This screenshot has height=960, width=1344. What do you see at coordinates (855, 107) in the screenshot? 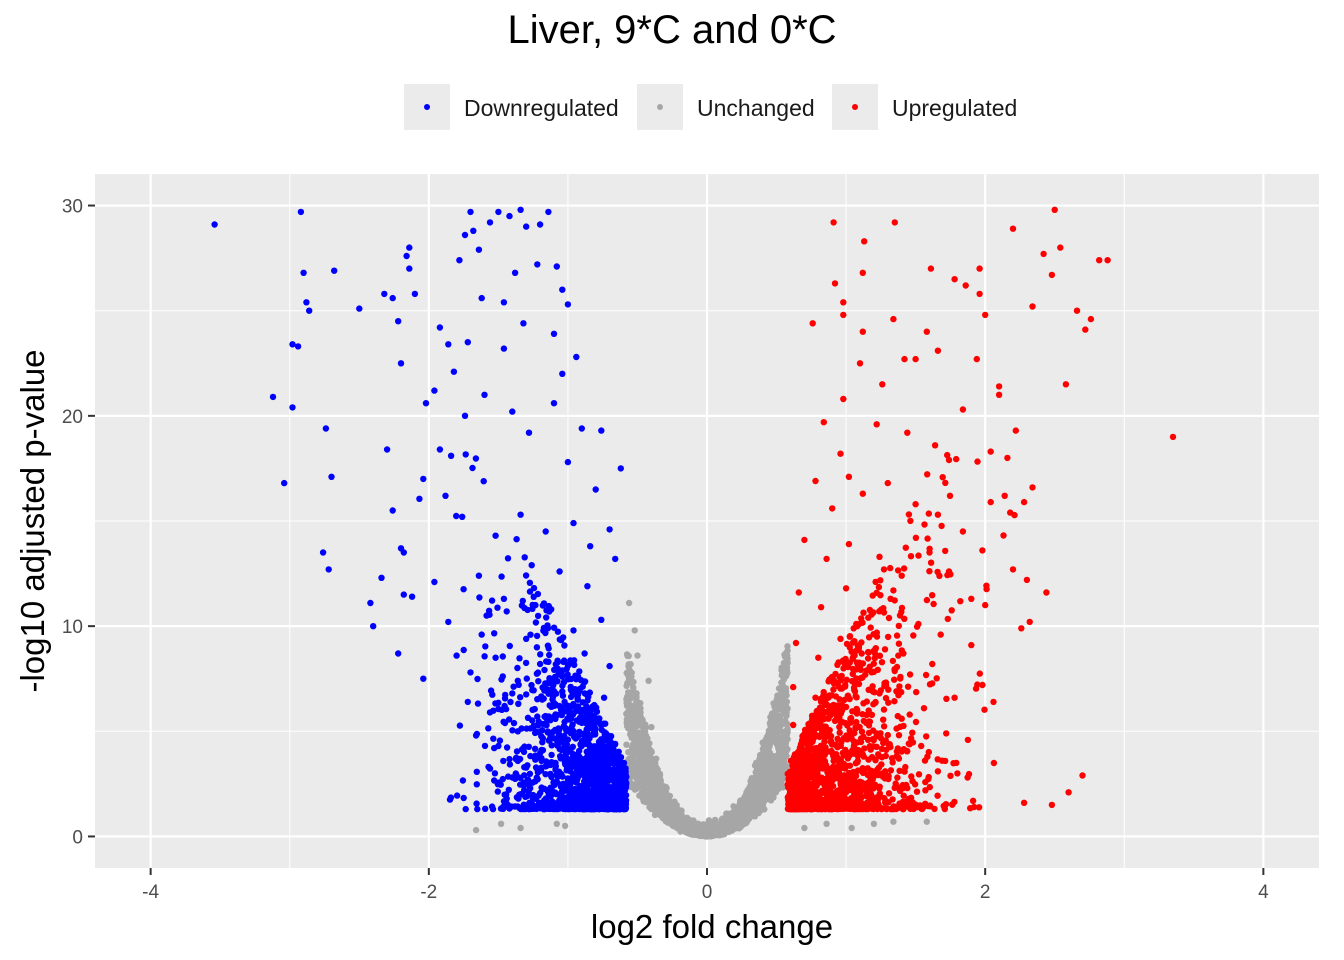
I see `legend-key-upregulated` at bounding box center [855, 107].